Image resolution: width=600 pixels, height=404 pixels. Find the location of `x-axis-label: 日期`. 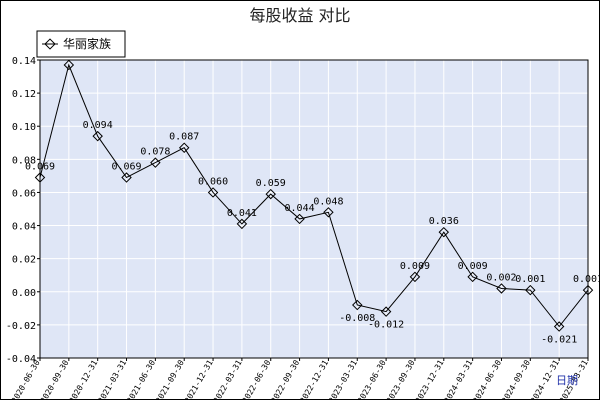

x-axis-label: 日期 is located at coordinates (567, 380).